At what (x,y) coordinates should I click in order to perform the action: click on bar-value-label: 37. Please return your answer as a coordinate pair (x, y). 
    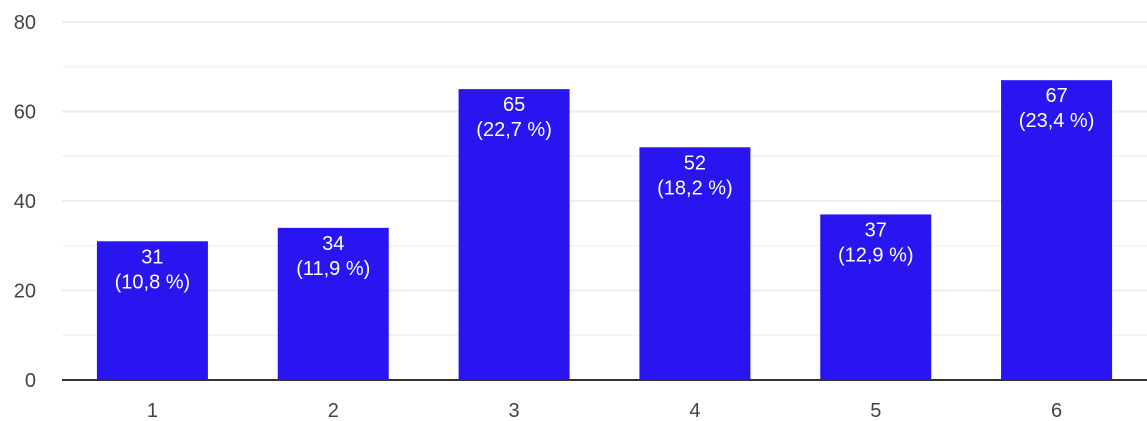
    Looking at the image, I should click on (876, 230).